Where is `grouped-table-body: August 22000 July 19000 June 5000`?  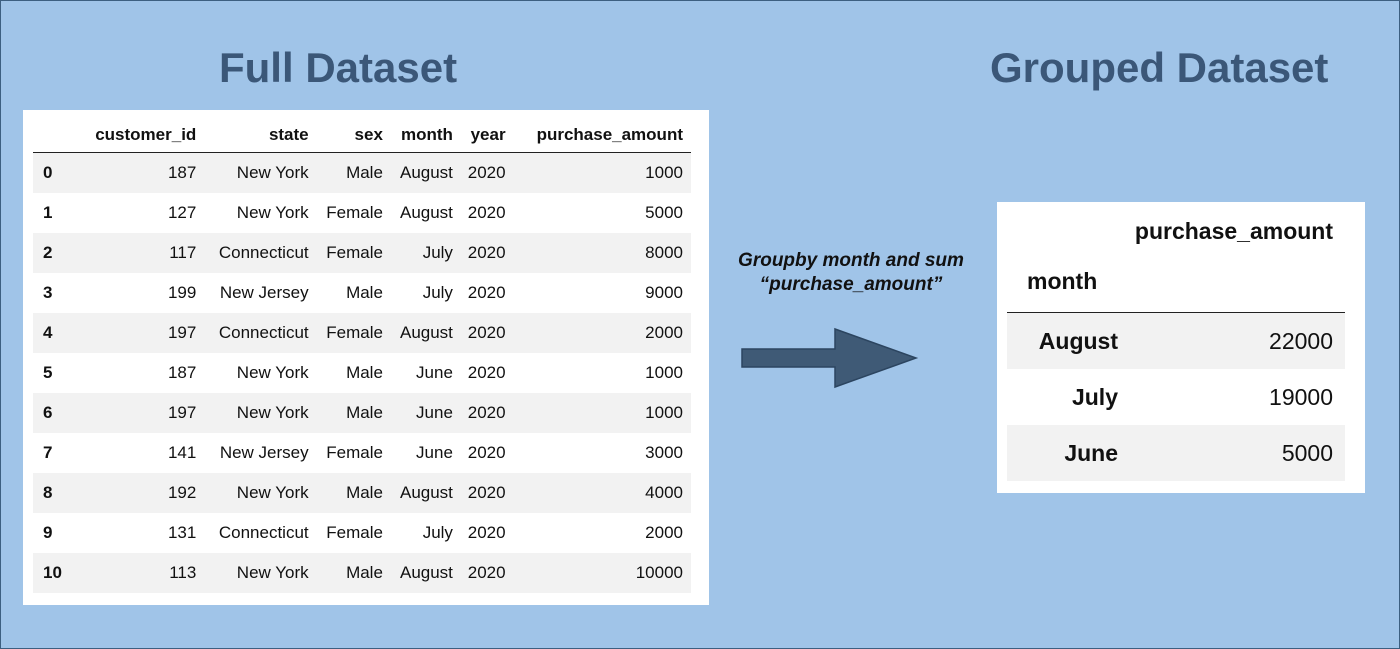 grouped-table-body: August 22000 July 19000 June 5000 is located at coordinates (1176, 396).